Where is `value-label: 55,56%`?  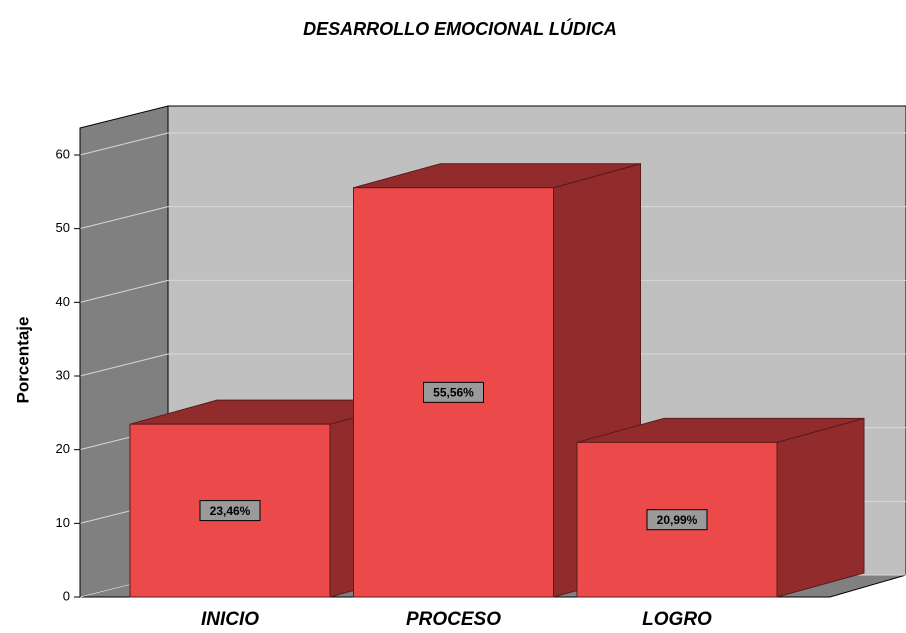
value-label: 55,56% is located at coordinates (453, 393).